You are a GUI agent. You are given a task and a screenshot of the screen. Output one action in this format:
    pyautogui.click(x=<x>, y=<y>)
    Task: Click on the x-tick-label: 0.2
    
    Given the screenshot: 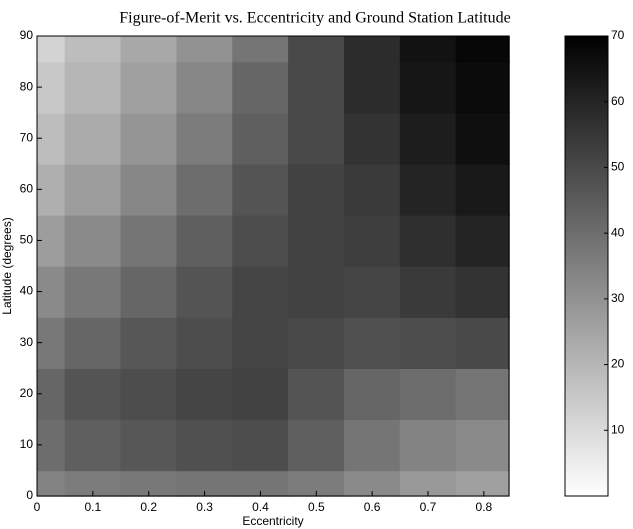 What is the action you would take?
    pyautogui.click(x=148, y=507)
    